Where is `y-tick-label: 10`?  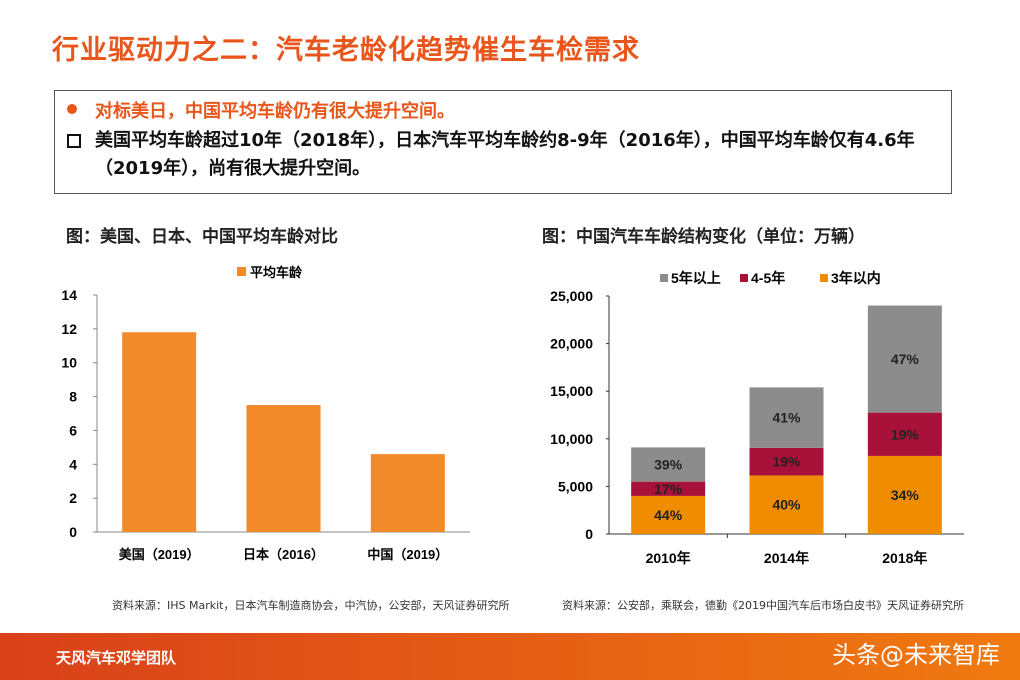 y-tick-label: 10 is located at coordinates (69, 363).